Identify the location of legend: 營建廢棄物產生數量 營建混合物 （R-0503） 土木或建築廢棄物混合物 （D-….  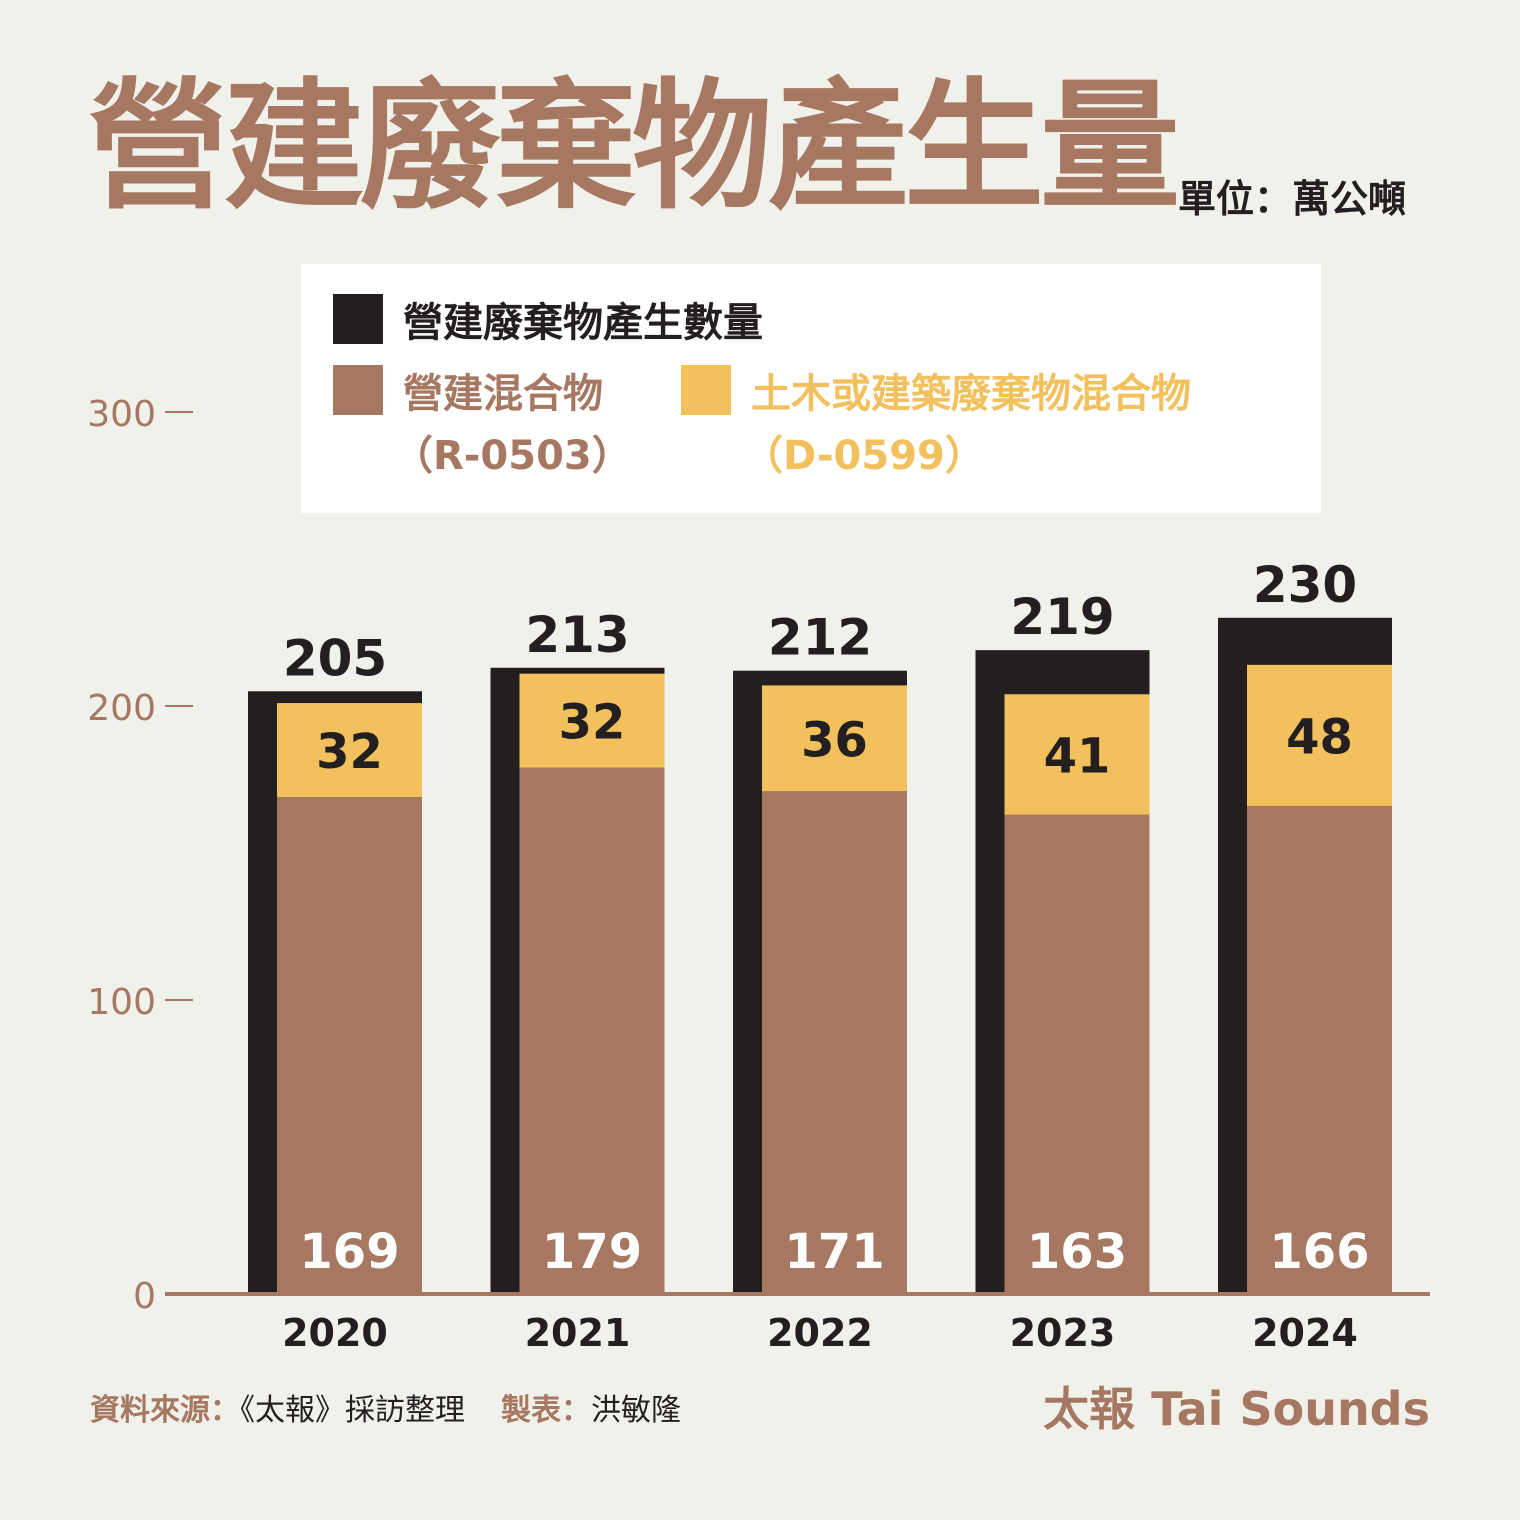
(811, 388).